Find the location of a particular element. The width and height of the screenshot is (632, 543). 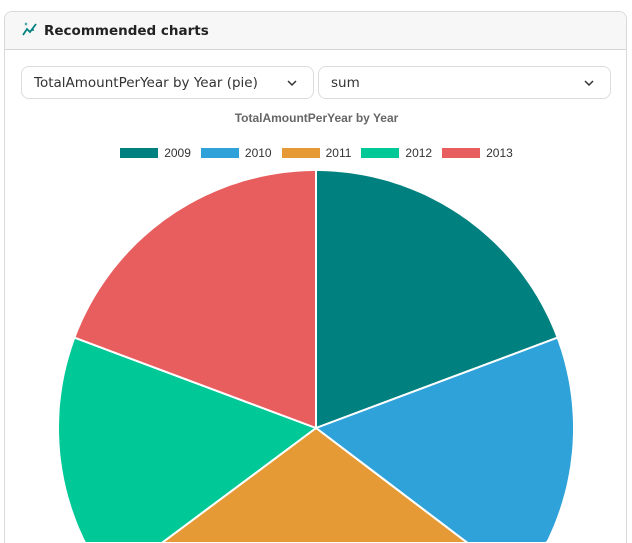

chart-title: TotalAmountPerYear by Year is located at coordinates (316, 118).